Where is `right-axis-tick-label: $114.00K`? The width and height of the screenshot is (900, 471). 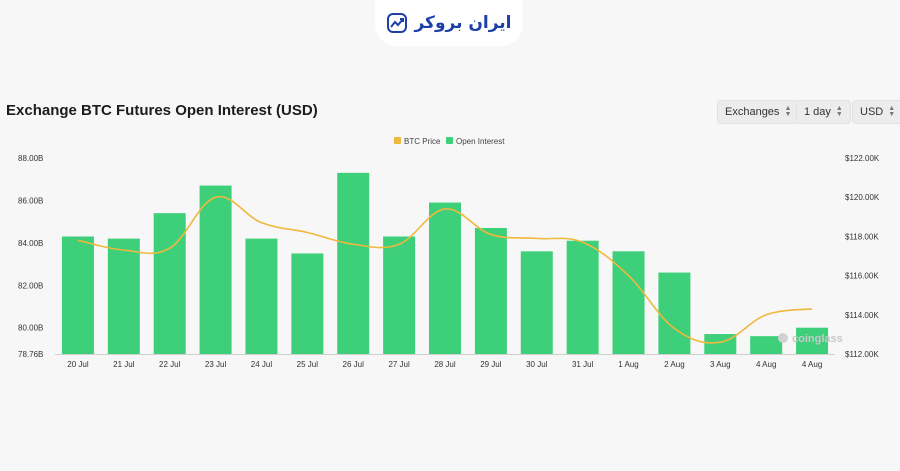
right-axis-tick-label: $114.00K is located at coordinates (862, 315).